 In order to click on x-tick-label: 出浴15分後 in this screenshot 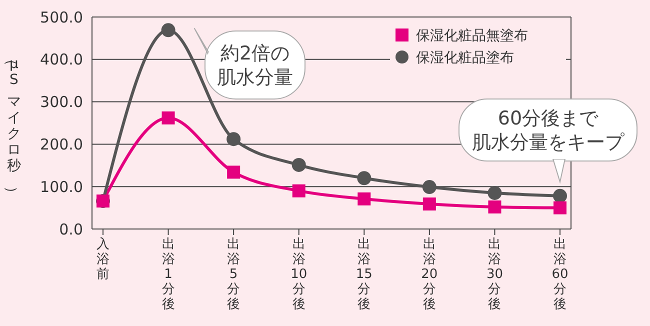, I will do `click(364, 274)`.